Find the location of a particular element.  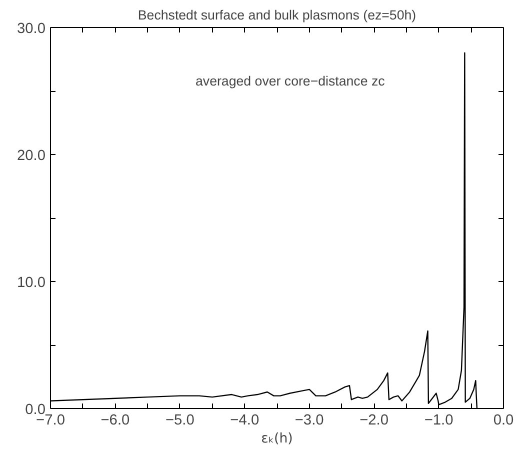

y-tick-label: 20.0 is located at coordinates (31, 156).